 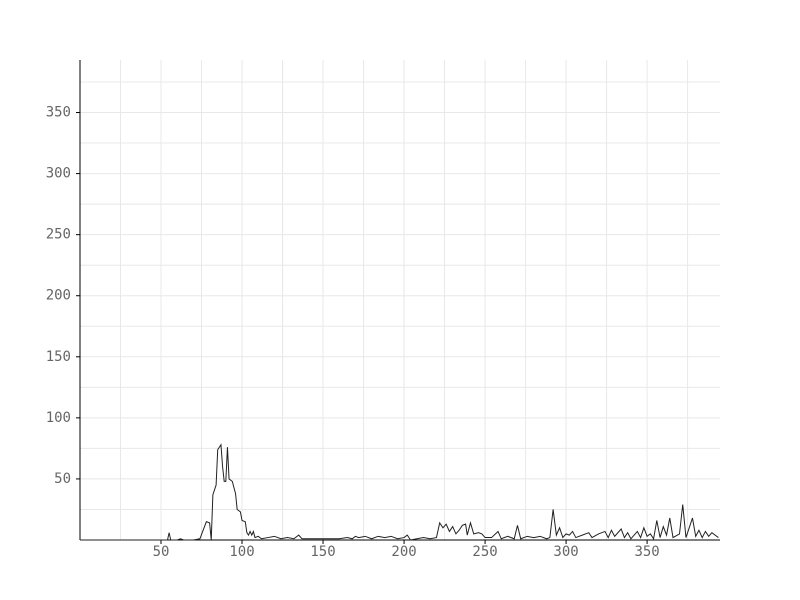 I want to click on x-tick-label: 50, so click(x=161, y=552).